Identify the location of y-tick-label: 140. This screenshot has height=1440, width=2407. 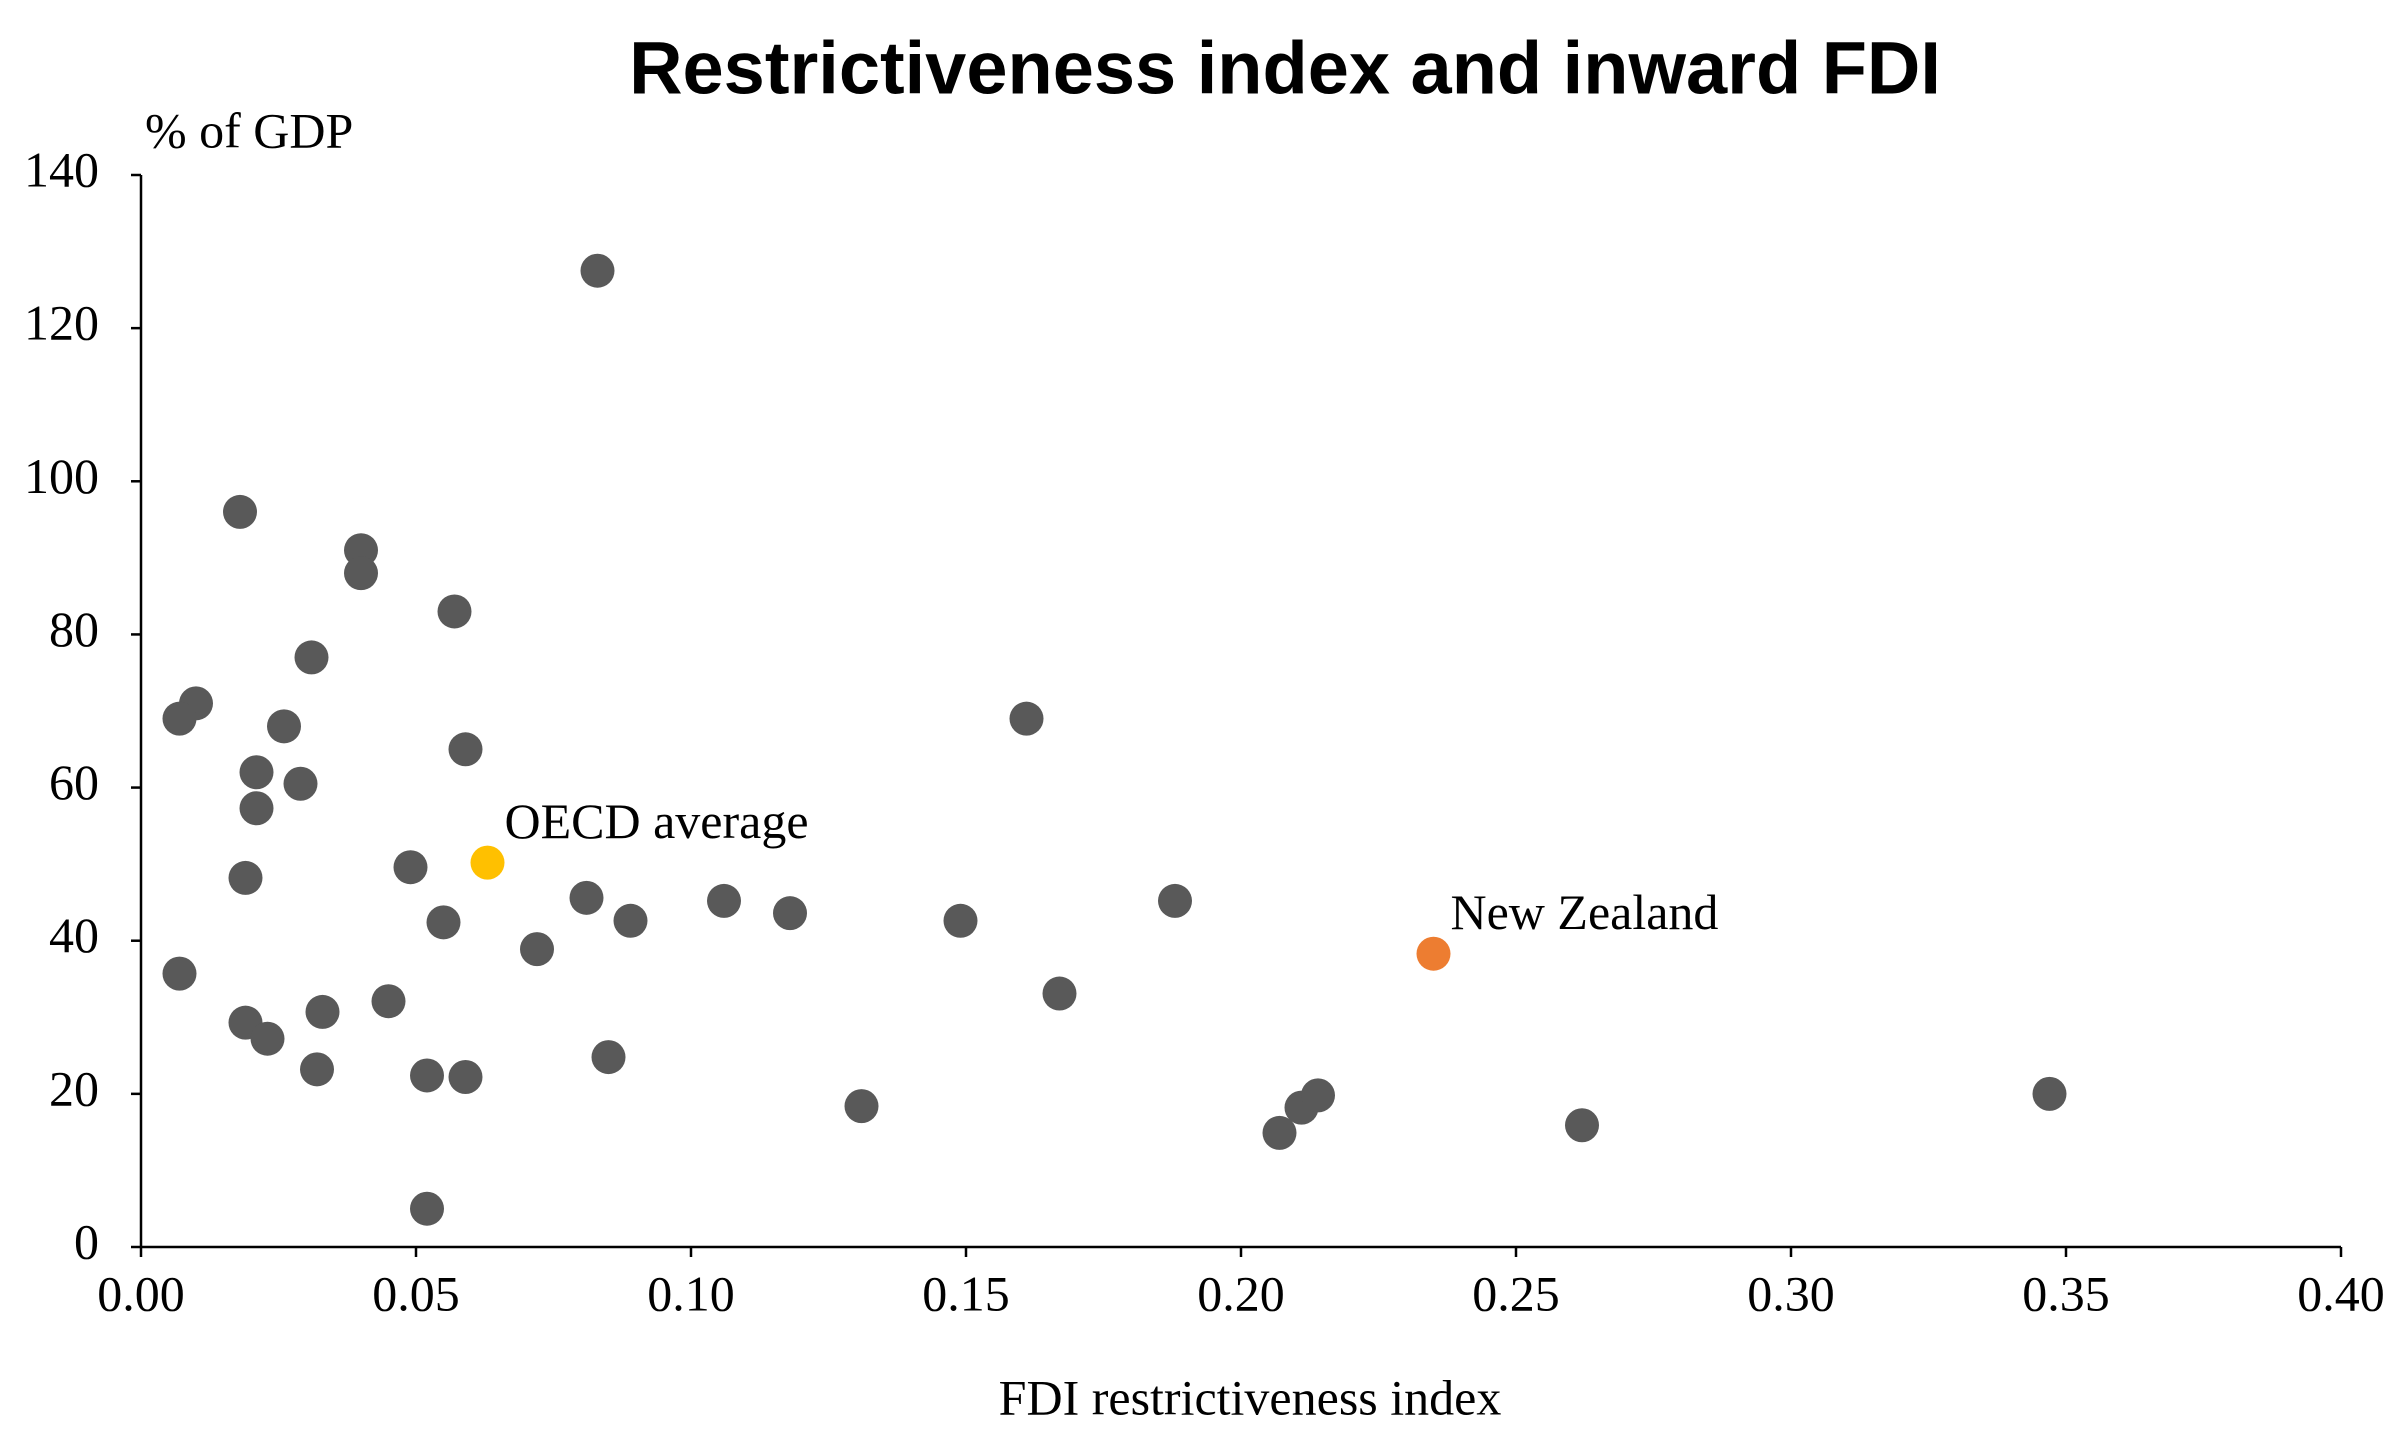
(61, 169).